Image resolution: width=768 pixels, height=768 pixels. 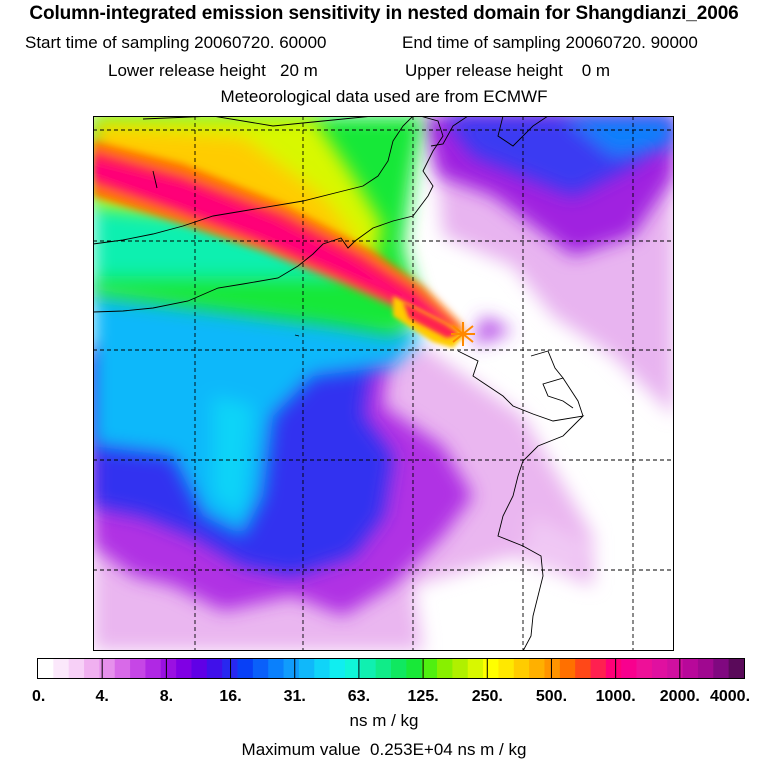 I want to click on receptor-star-icon, so click(x=463, y=334).